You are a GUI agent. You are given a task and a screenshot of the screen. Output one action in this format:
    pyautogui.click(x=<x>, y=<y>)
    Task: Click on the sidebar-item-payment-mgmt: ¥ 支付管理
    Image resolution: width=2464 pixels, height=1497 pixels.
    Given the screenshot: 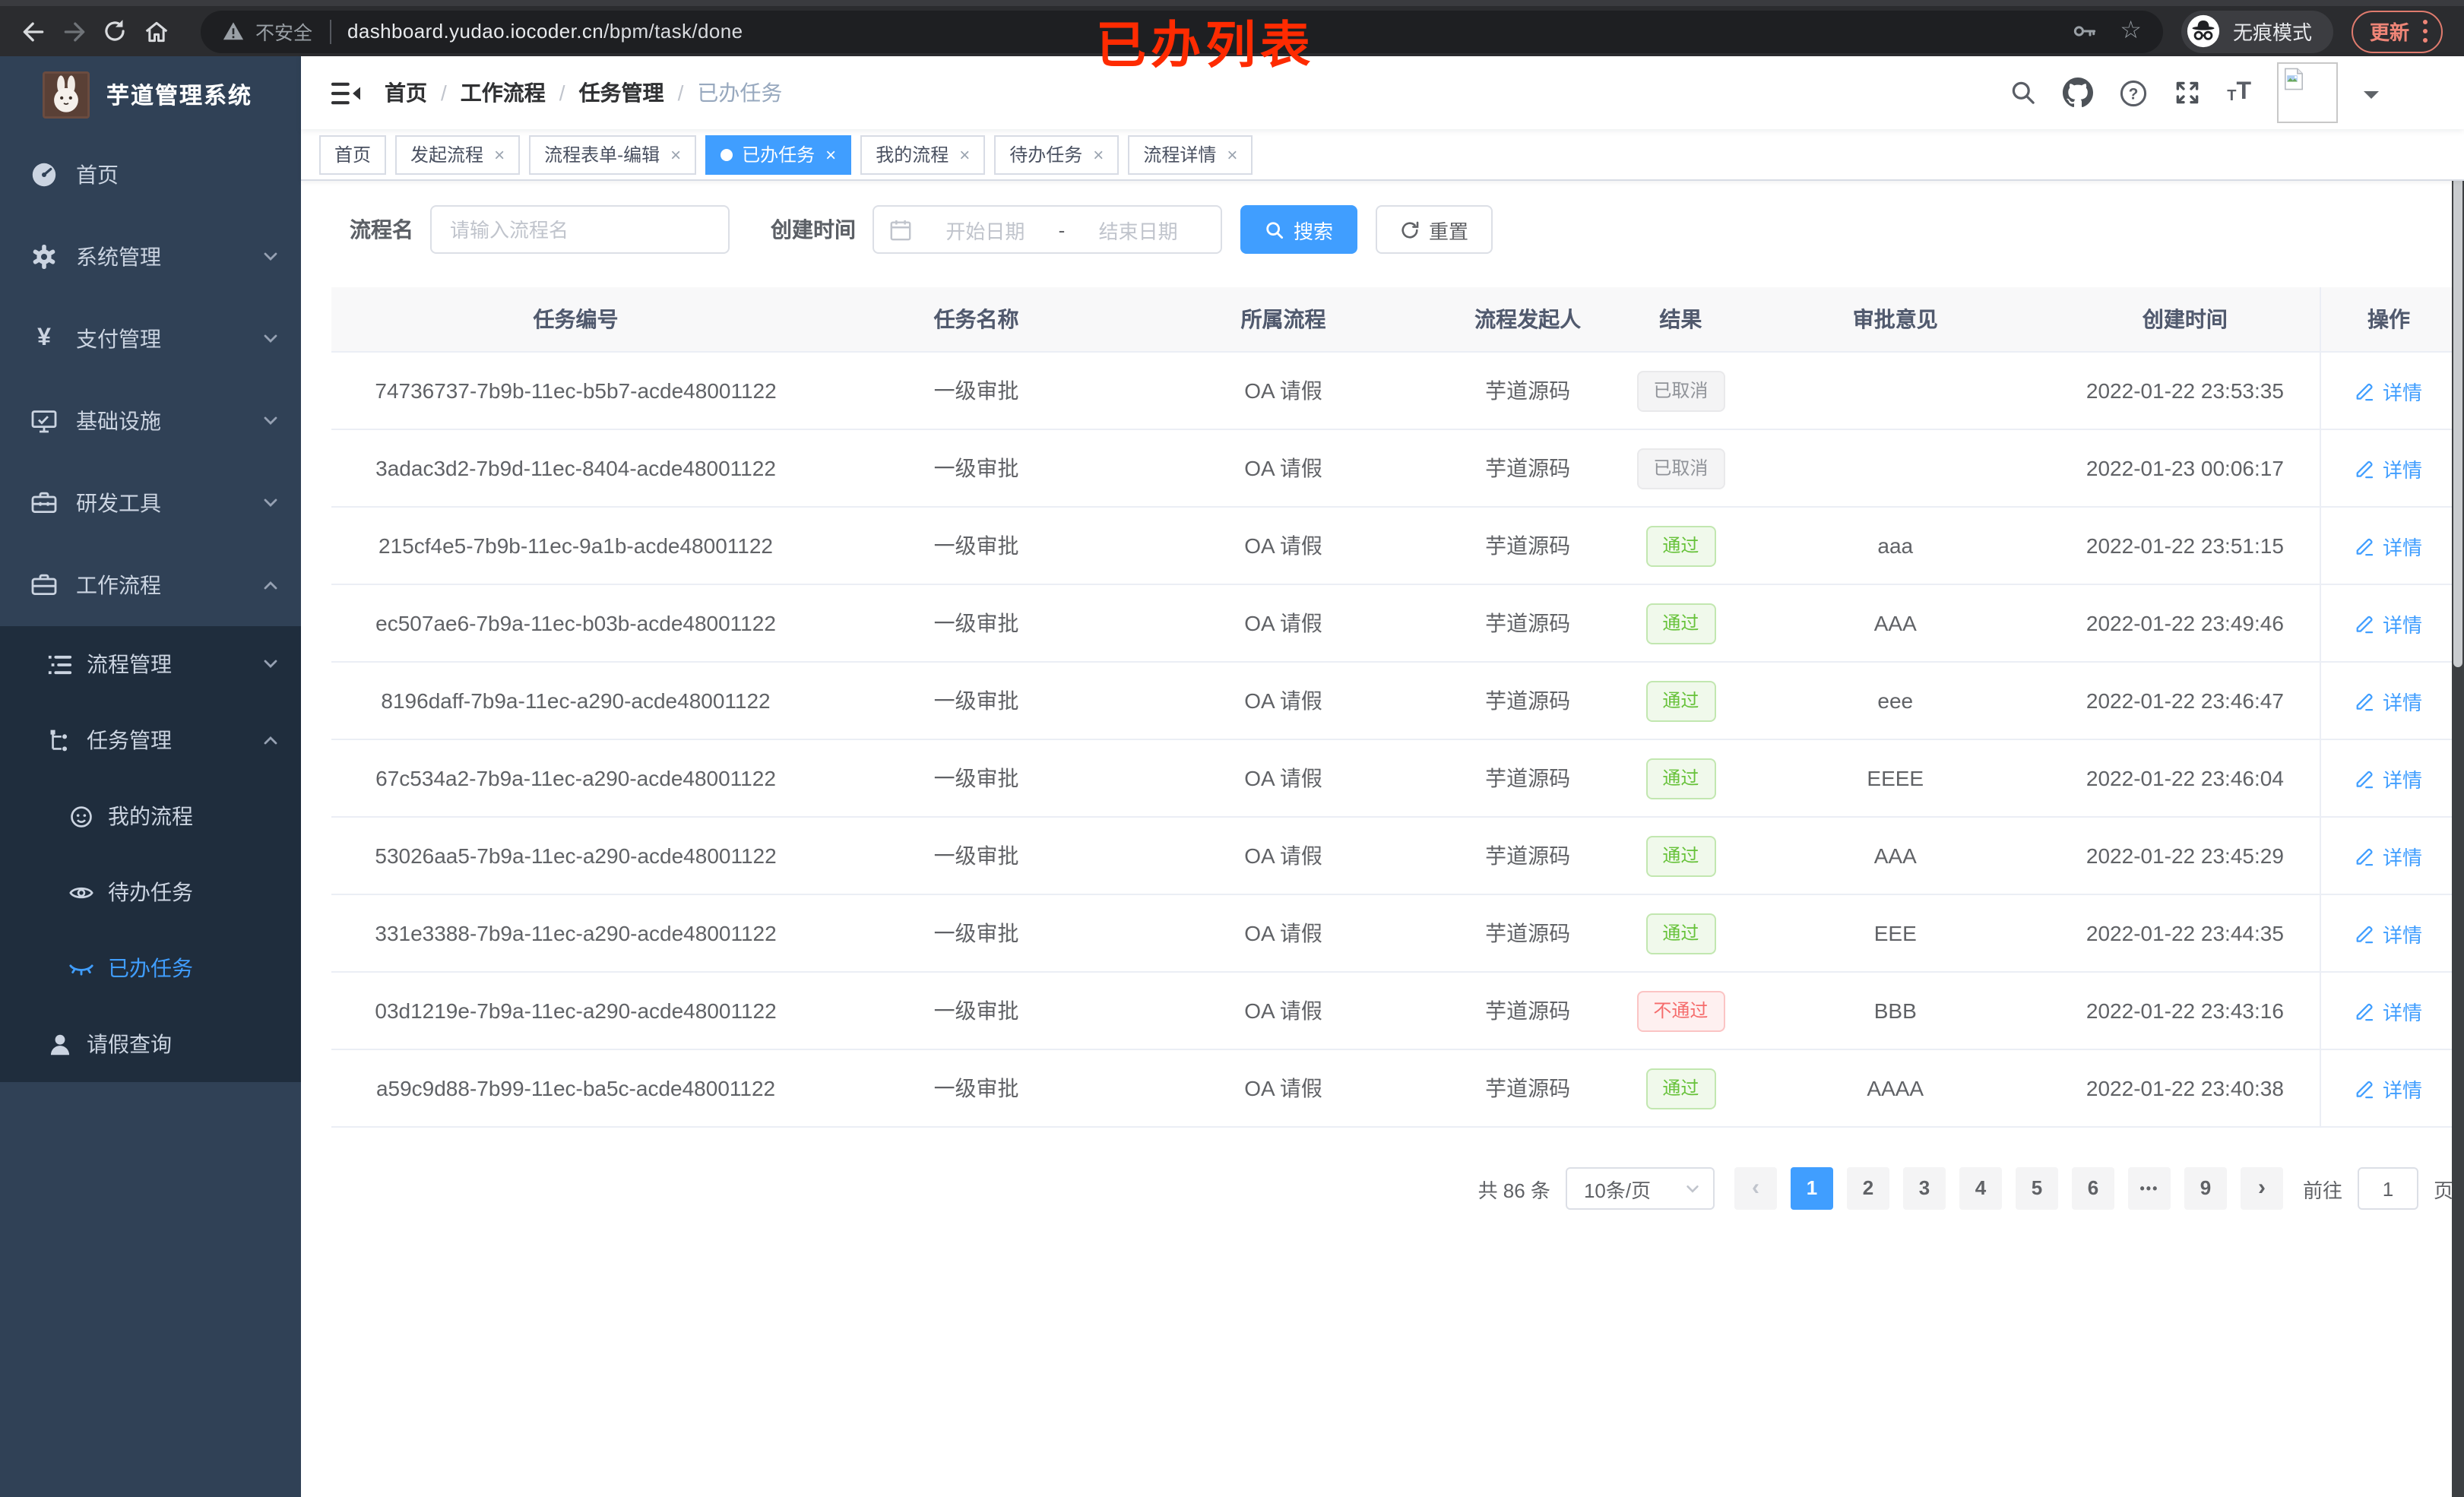 What is the action you would take?
    pyautogui.click(x=150, y=339)
    